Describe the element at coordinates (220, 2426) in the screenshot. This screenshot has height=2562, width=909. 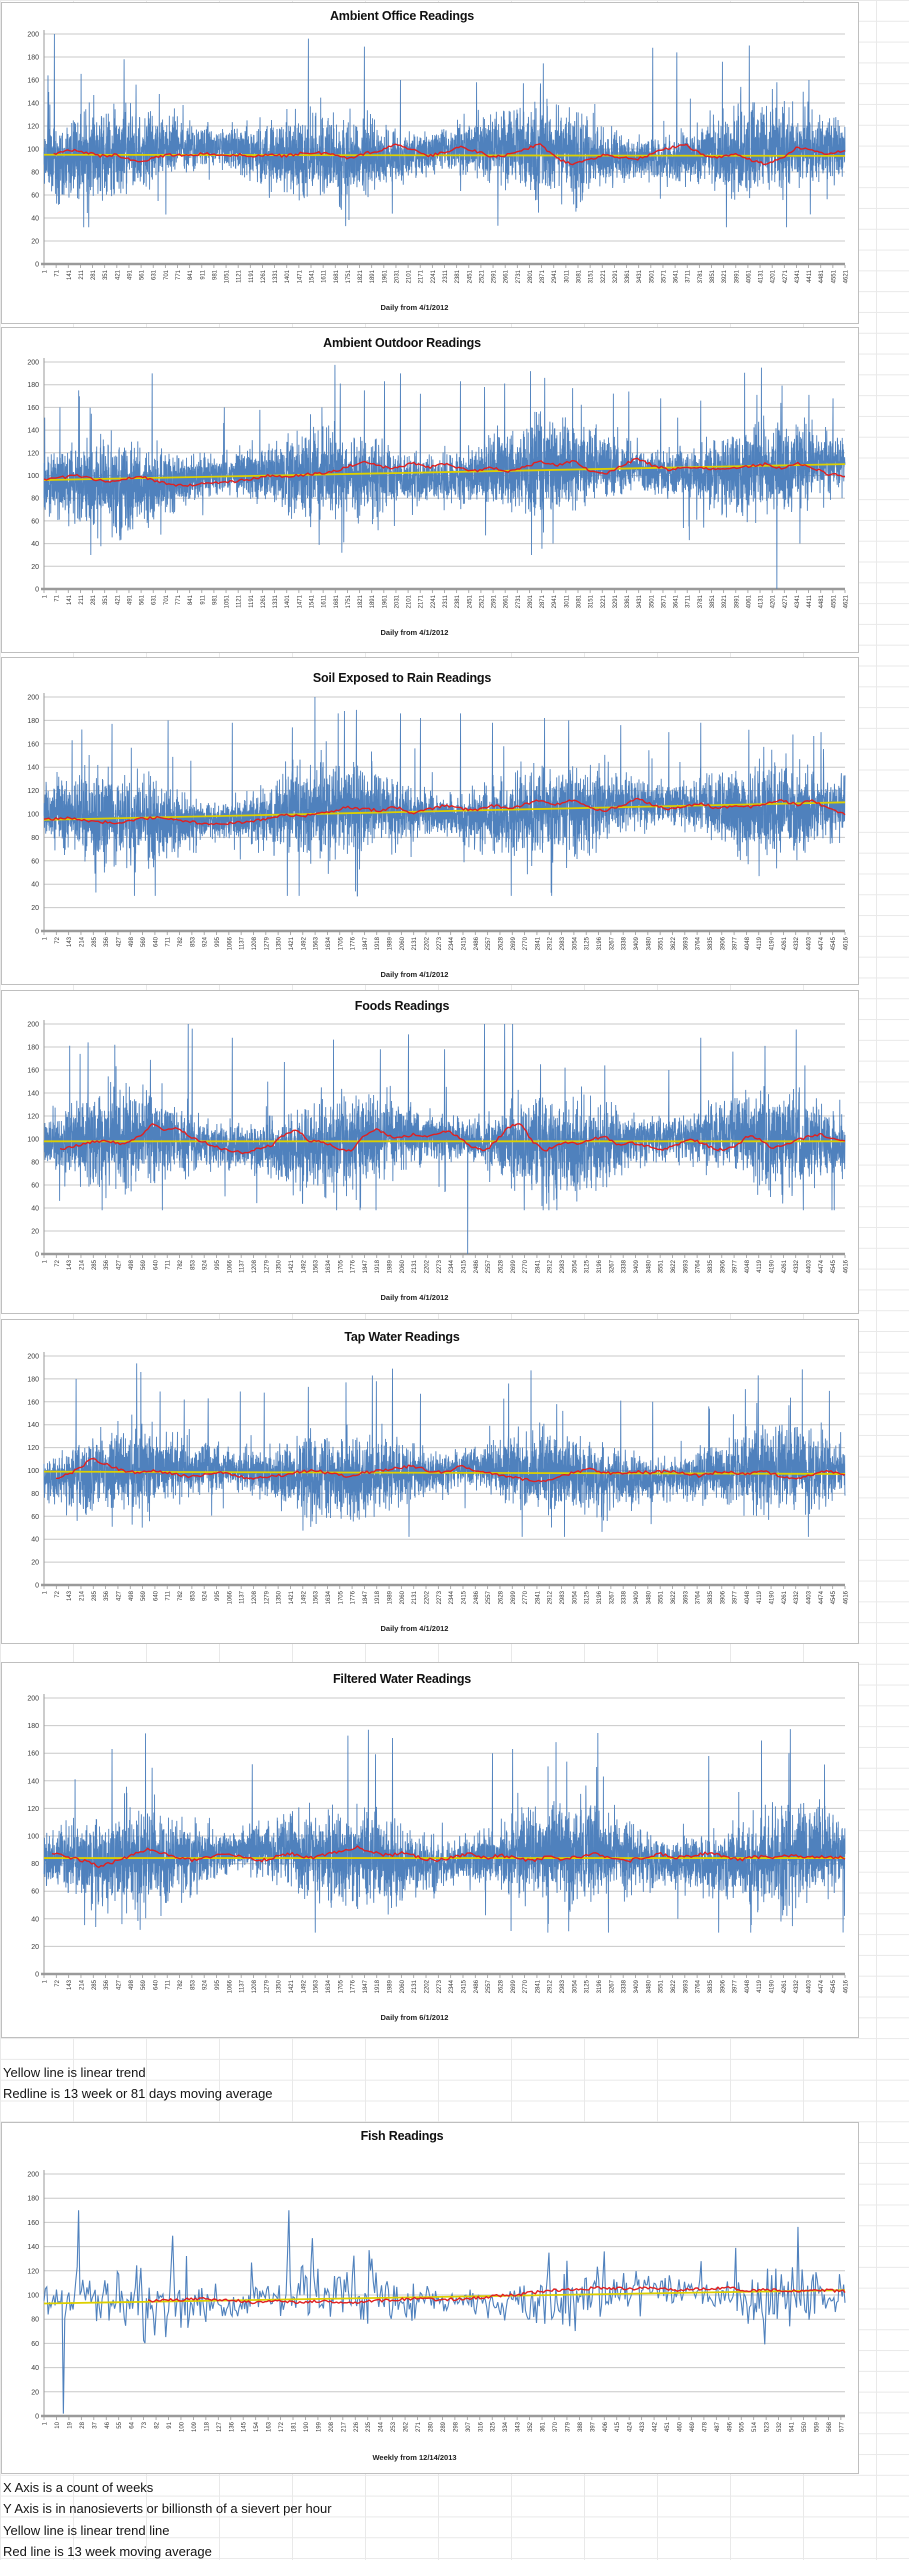
I see `x-tick-label: 127` at that location.